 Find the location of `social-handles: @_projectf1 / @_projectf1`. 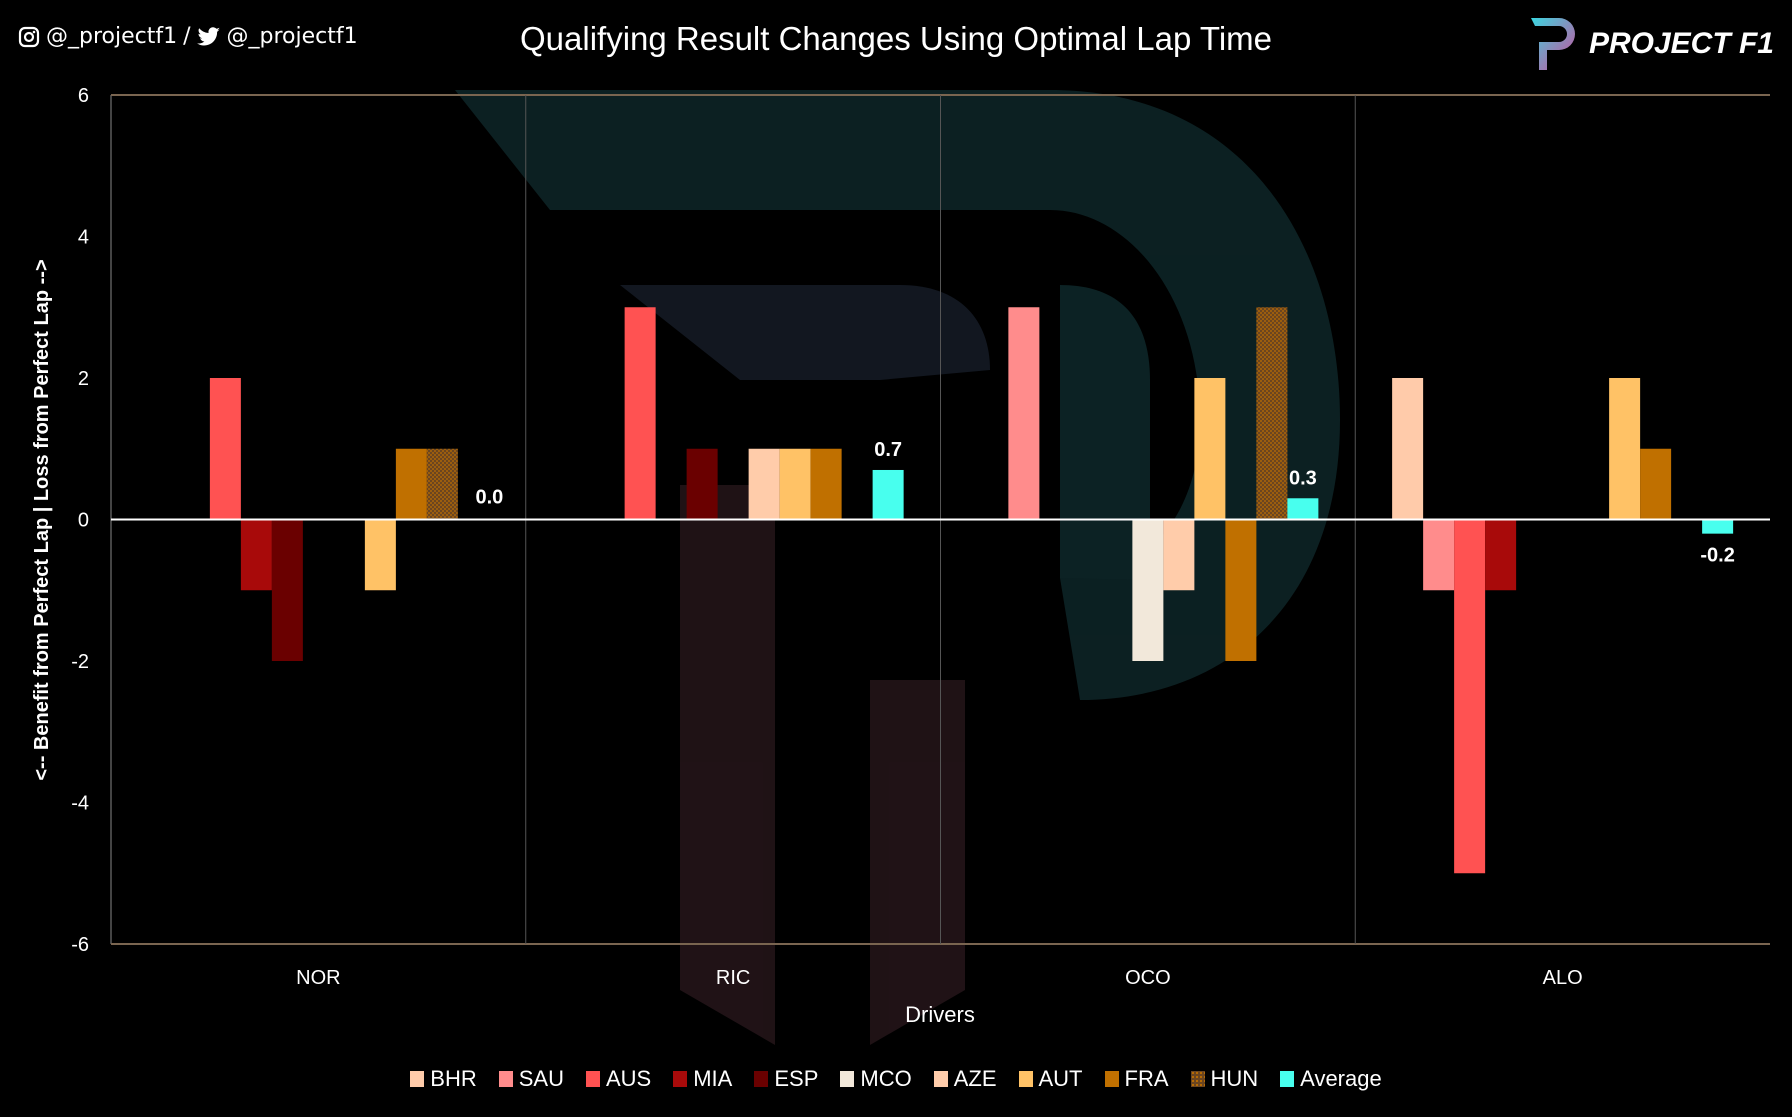

social-handles: @_projectf1 / @_projectf1 is located at coordinates (188, 36).